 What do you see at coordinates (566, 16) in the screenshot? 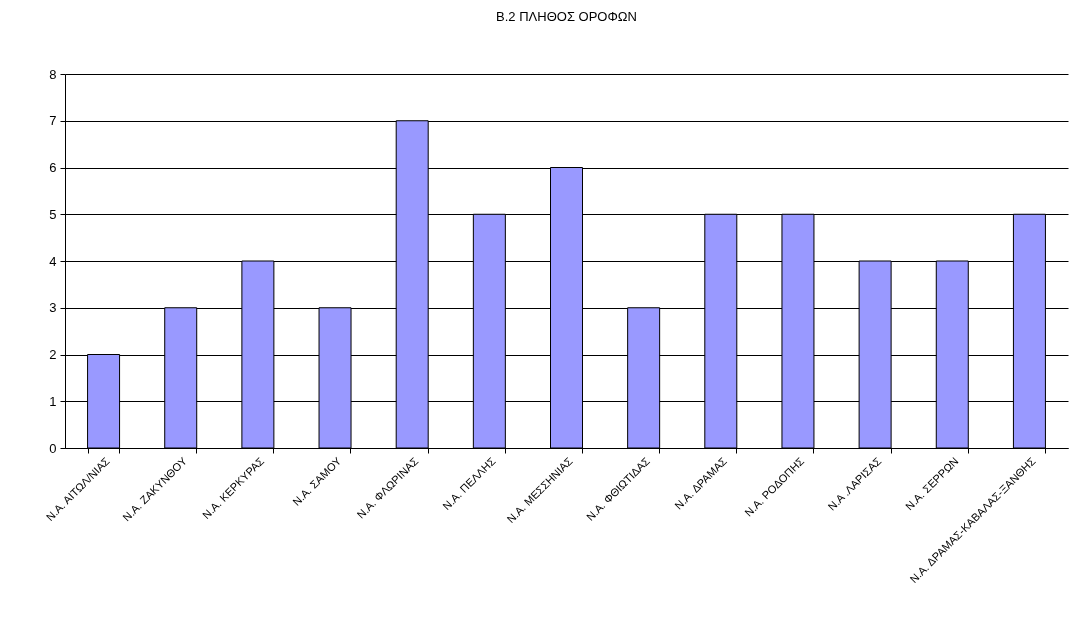
I see `chart-title: Β.2 ΠΛΗΘΟΣ ΟΡΟΦΩΝ` at bounding box center [566, 16].